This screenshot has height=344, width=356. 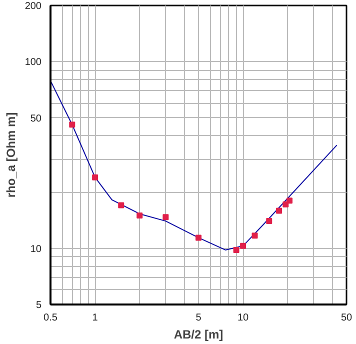 I want to click on x-tick-label: 0.5, so click(x=51, y=318).